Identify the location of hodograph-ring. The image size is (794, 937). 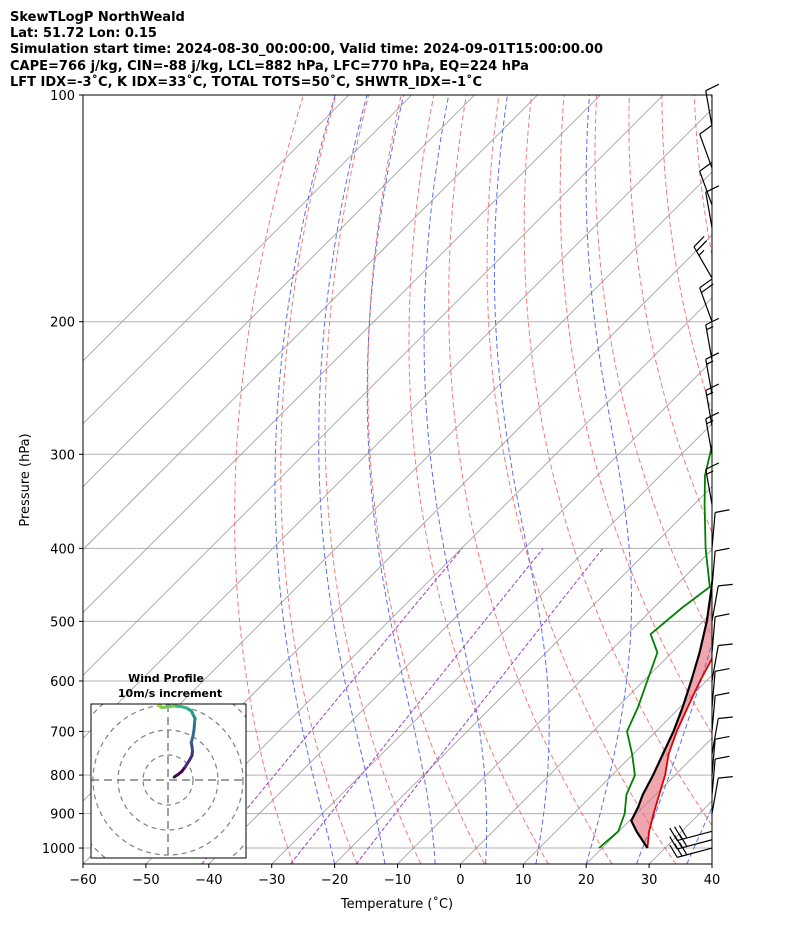
(168, 780).